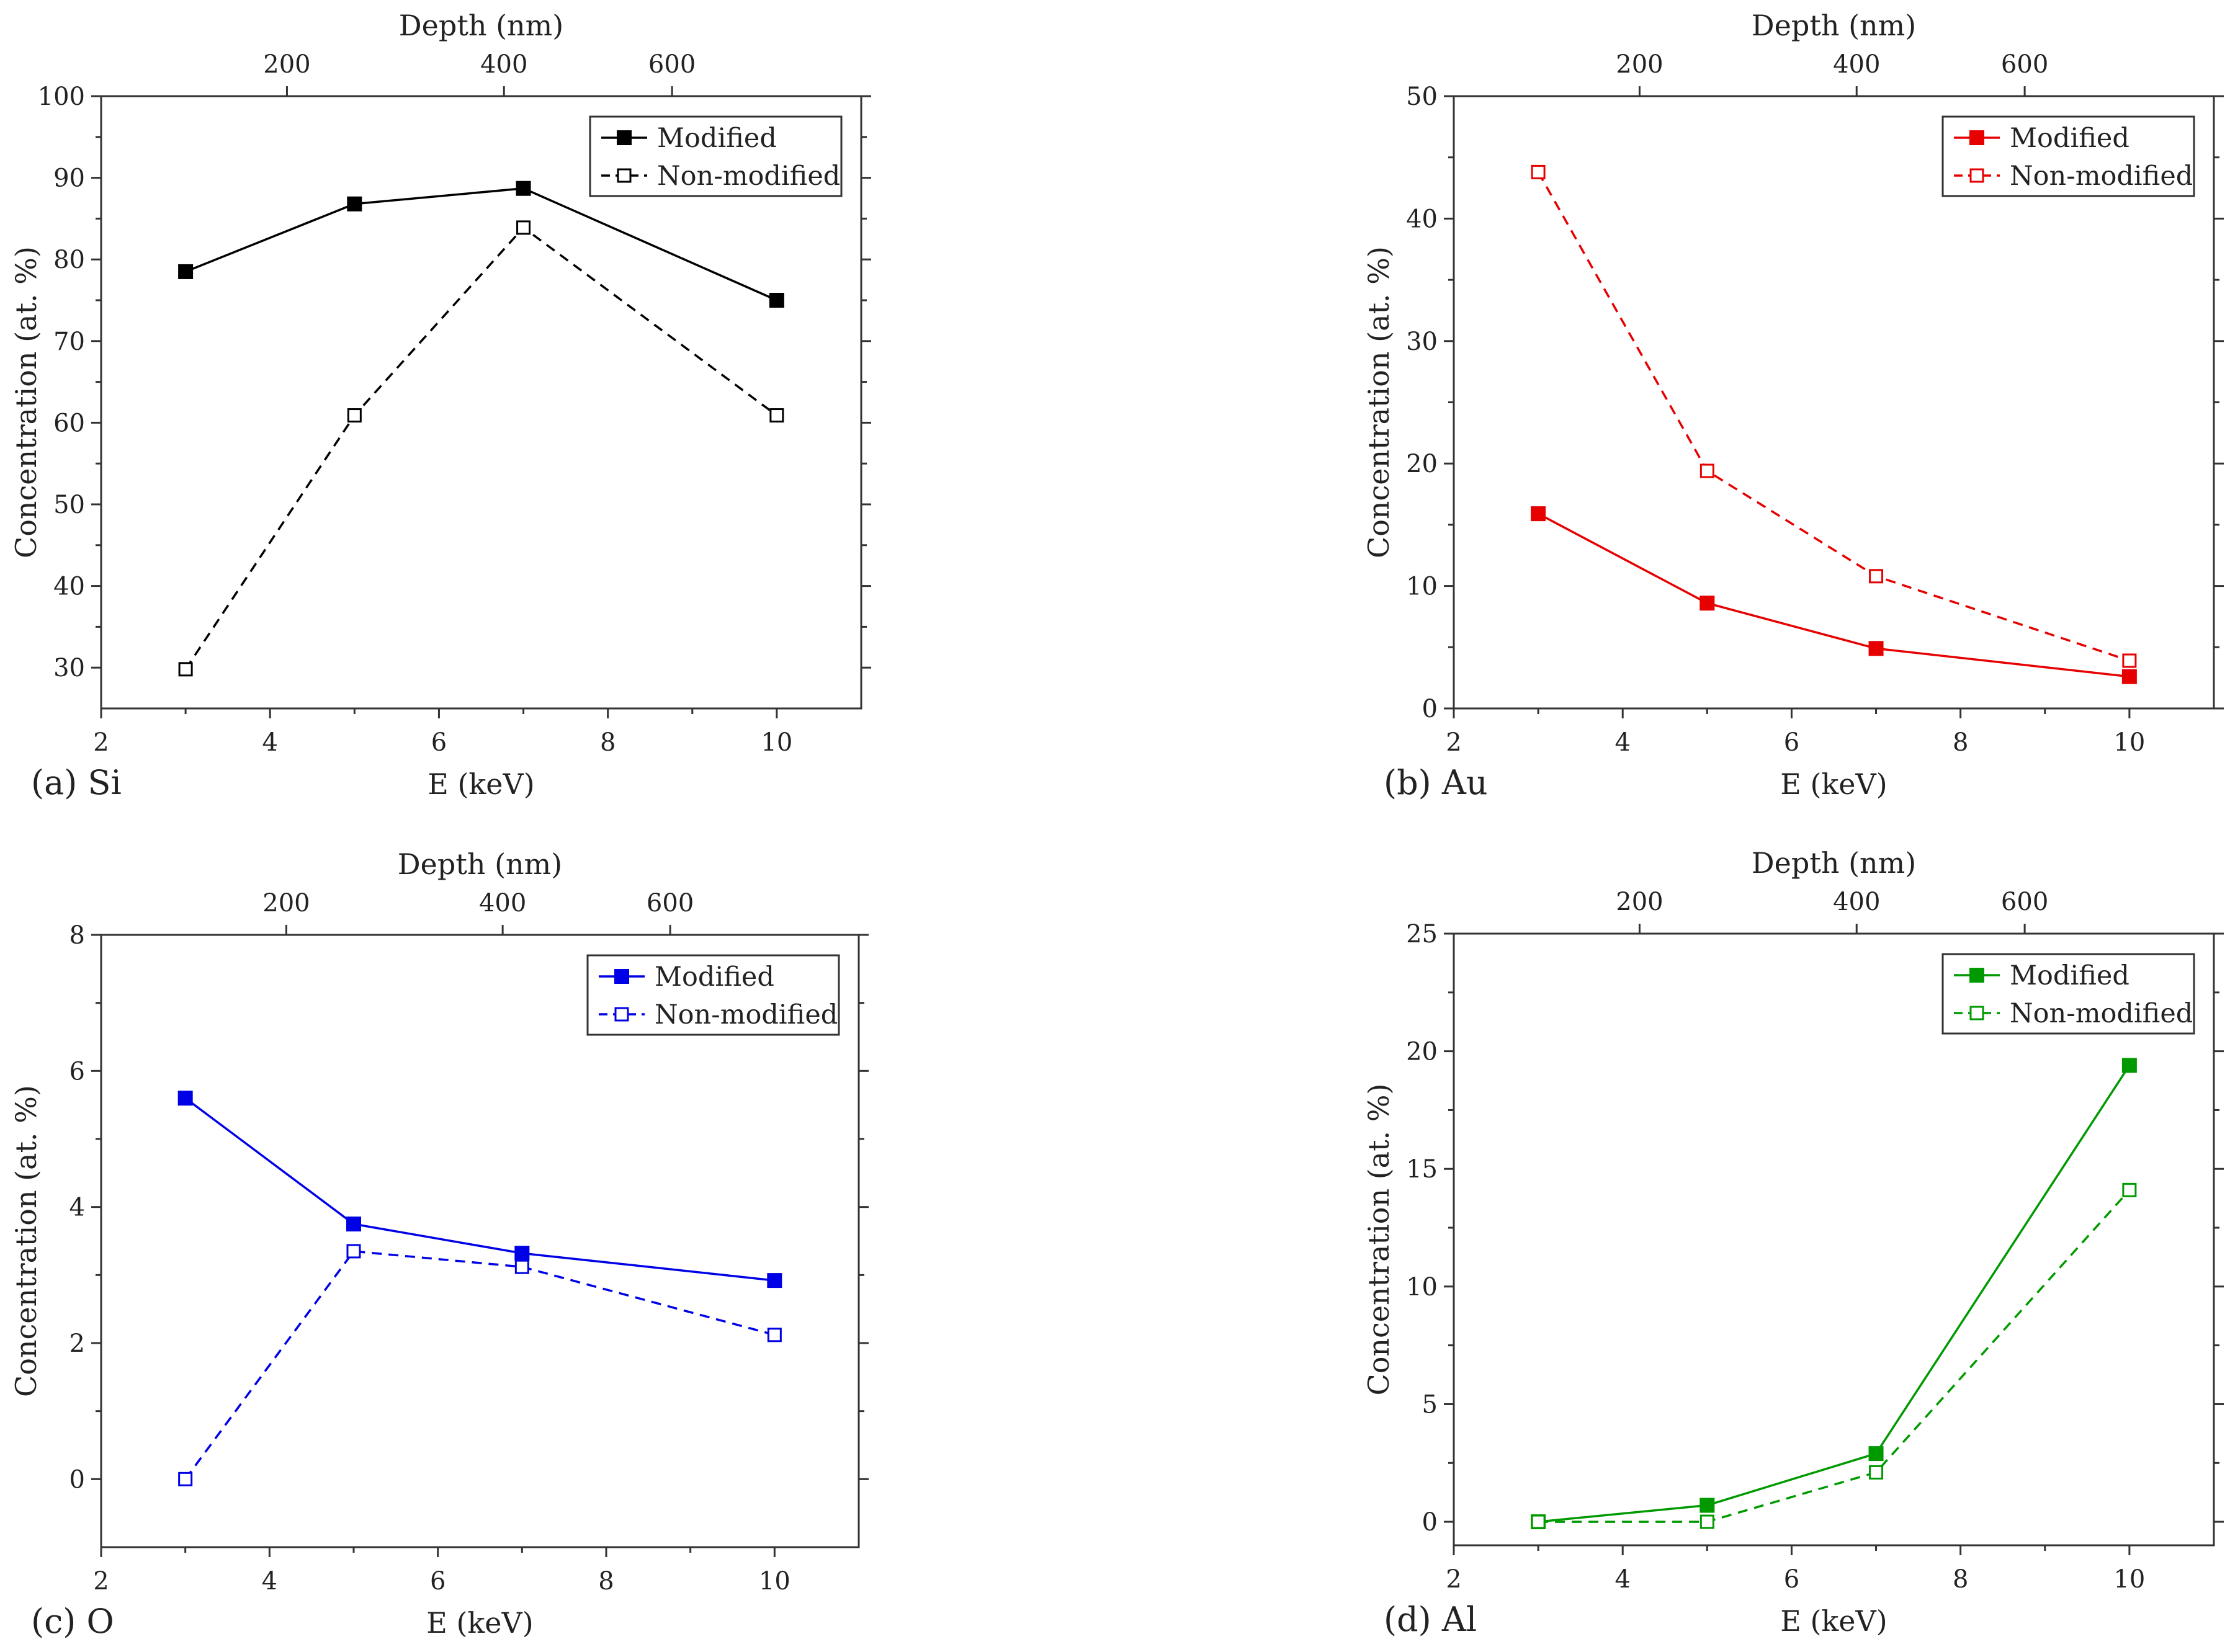 Image resolution: width=2230 pixels, height=1652 pixels. What do you see at coordinates (77, 1071) in the screenshot?
I see `y-tick-label: 6` at bounding box center [77, 1071].